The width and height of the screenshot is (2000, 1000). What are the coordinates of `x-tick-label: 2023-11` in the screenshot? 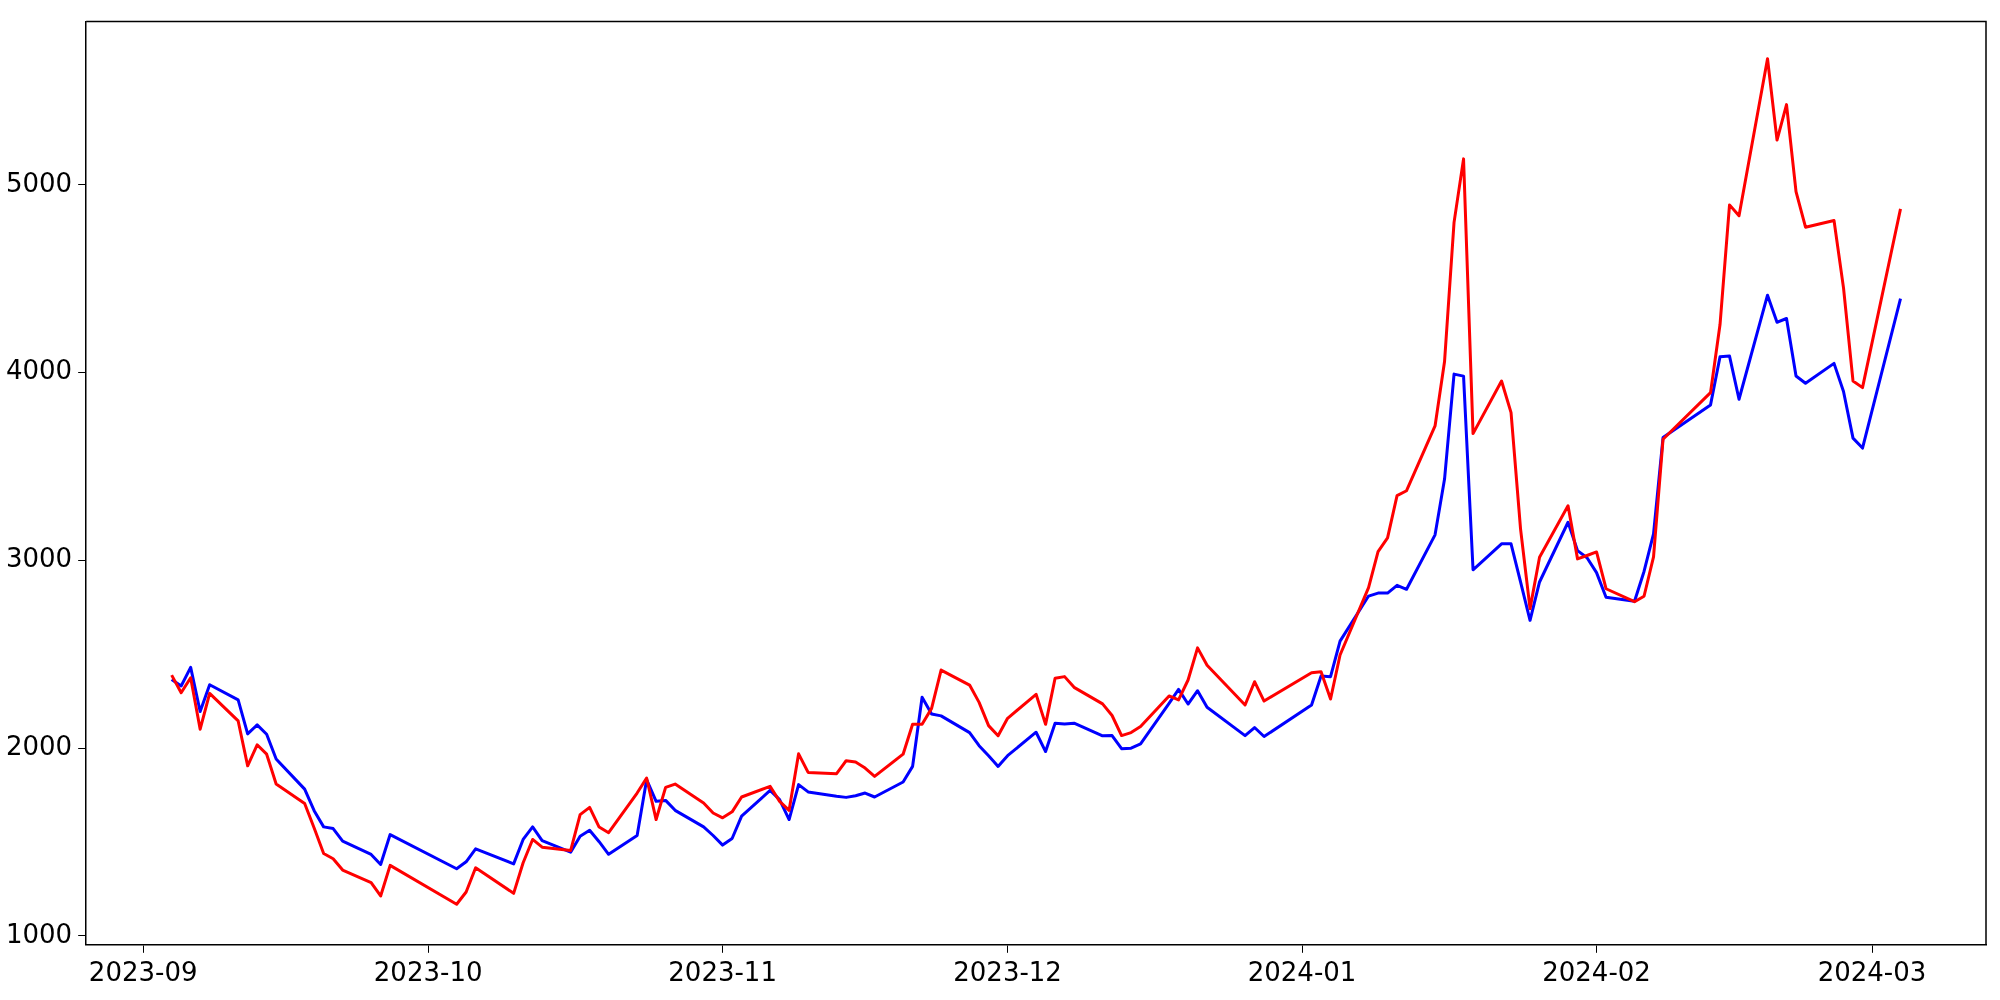 It's located at (722, 972).